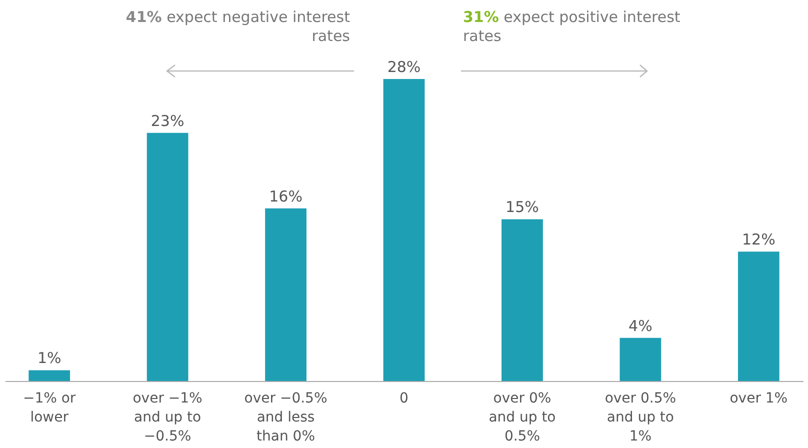 The height and width of the screenshot is (448, 808). I want to click on x-tick-label: over 0% and up to 0.5%, so click(522, 417).